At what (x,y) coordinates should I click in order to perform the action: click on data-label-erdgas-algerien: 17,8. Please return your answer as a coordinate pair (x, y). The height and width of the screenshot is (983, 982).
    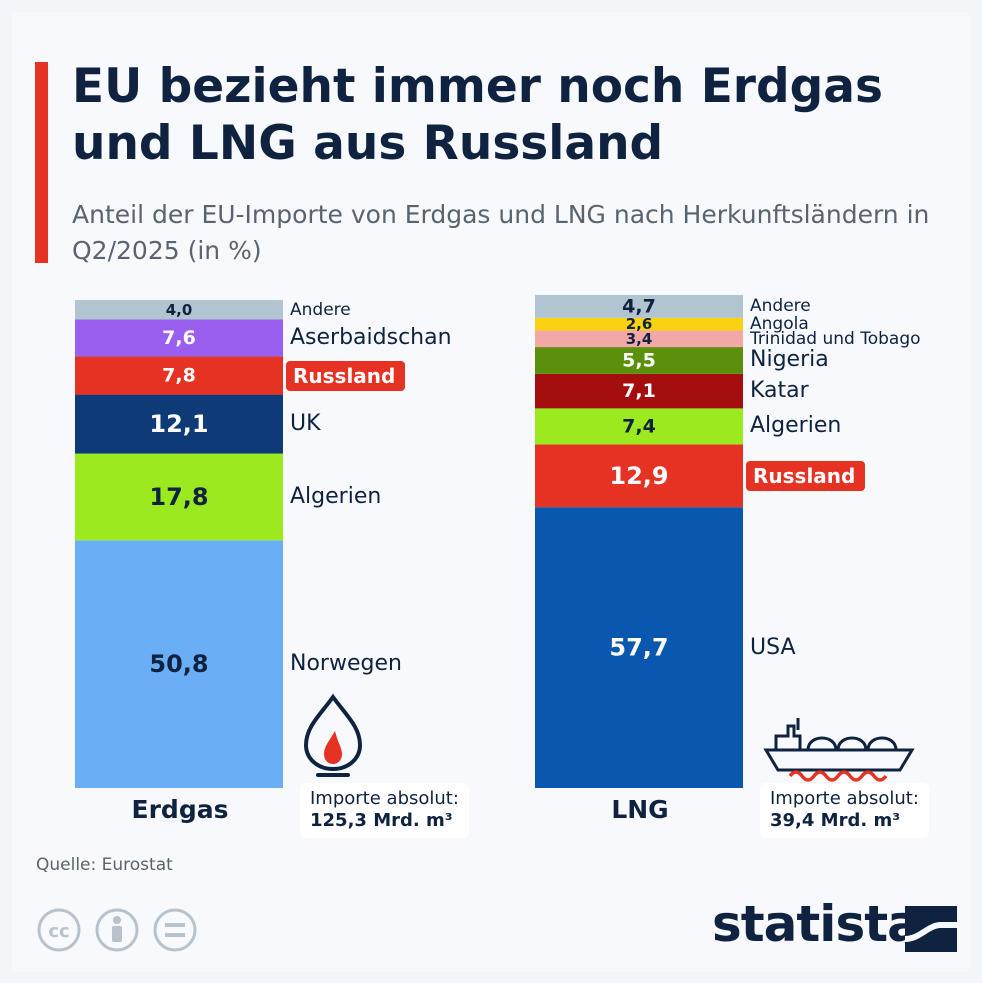
    Looking at the image, I should click on (178, 497).